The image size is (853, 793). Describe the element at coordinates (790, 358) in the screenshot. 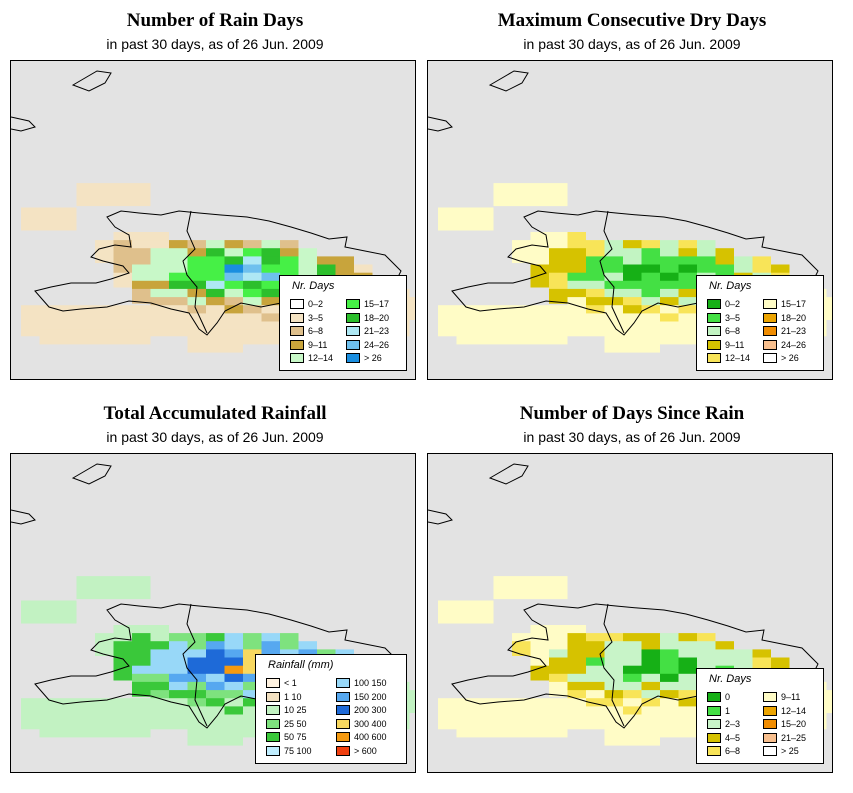

I see `legend-label: > 26` at that location.